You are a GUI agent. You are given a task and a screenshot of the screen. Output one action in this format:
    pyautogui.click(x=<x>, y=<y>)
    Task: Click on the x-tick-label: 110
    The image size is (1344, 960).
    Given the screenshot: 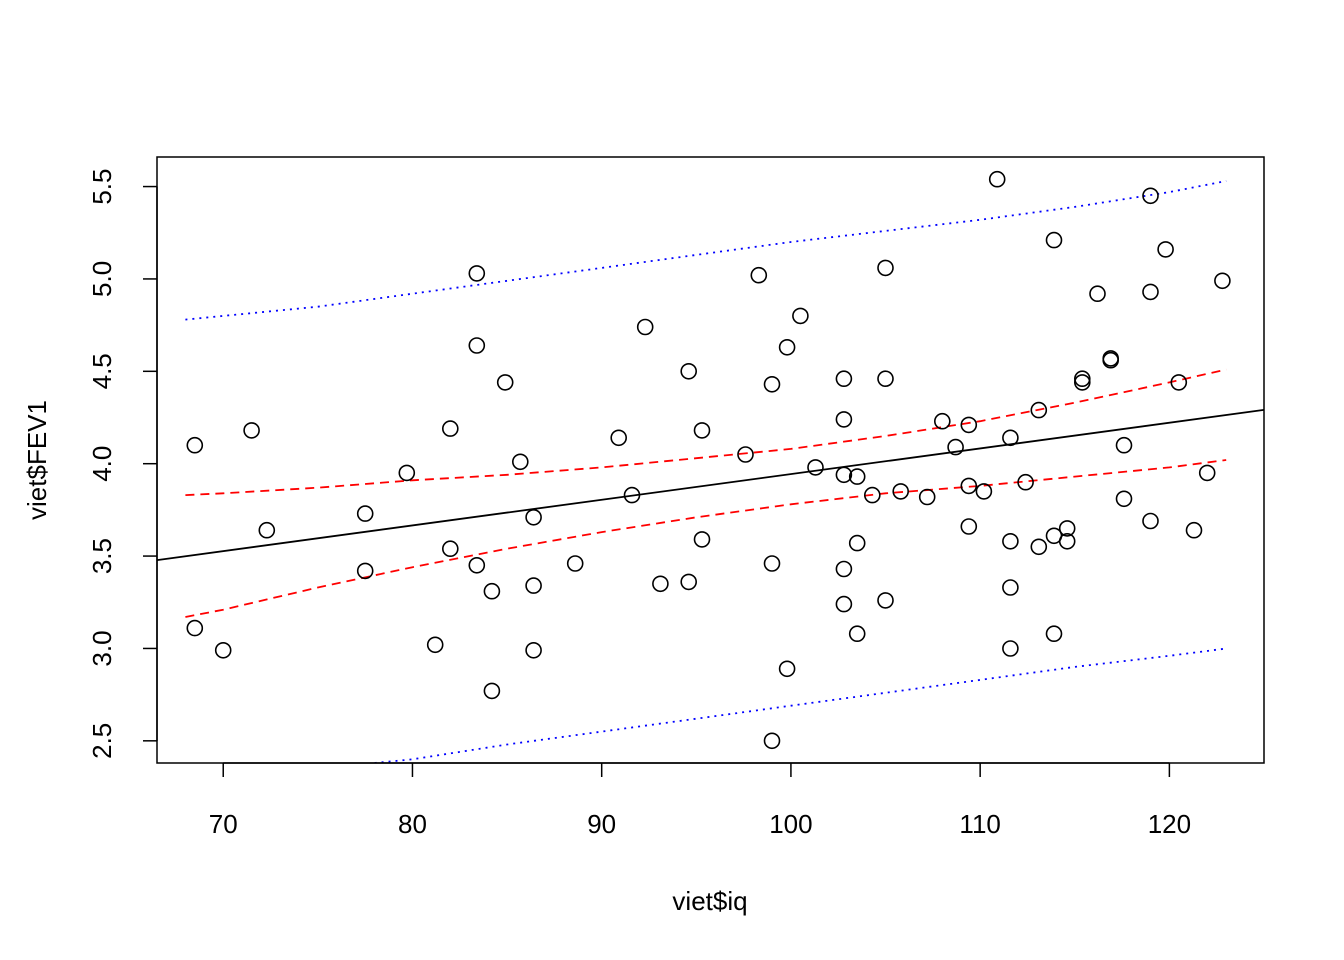 What is the action you would take?
    pyautogui.click(x=979, y=824)
    